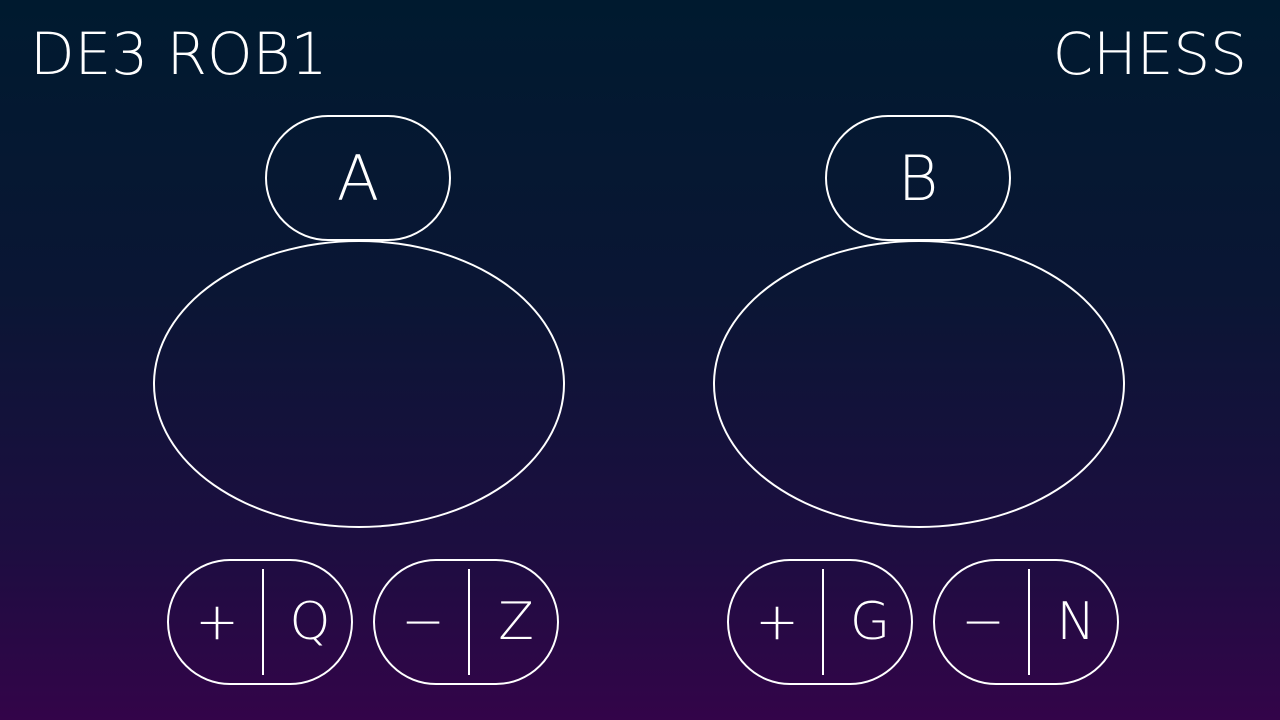  I want to click on player-b-score-panel, so click(919, 384).